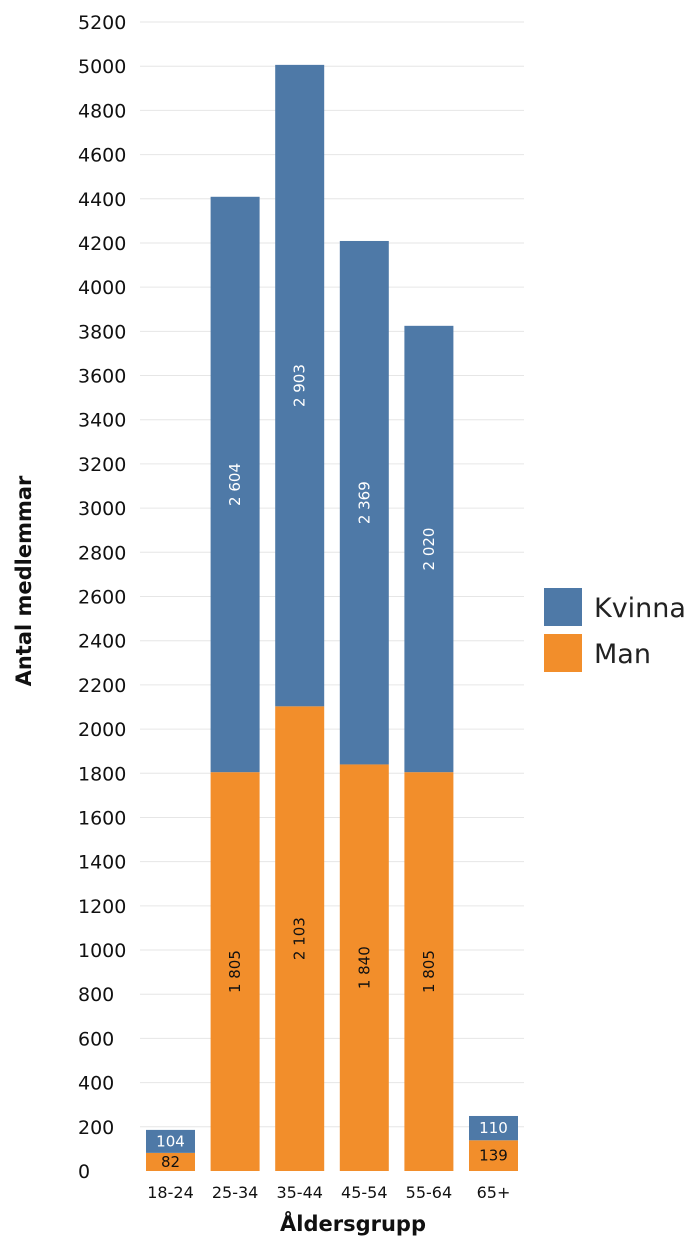 This screenshot has height=1242, width=697. I want to click on x-tick-label: 65+, so click(494, 1192).